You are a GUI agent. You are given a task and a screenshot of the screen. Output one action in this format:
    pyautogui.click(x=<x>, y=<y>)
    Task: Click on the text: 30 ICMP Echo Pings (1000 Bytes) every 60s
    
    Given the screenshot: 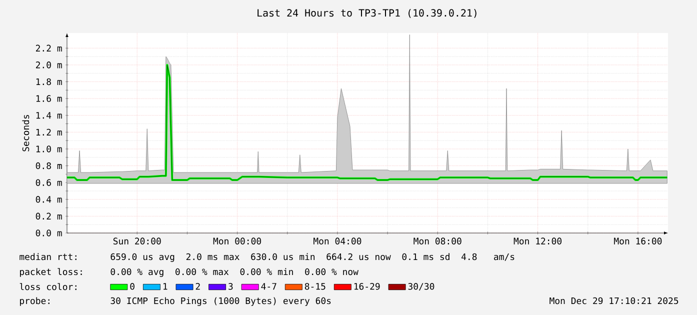 What is the action you would take?
    pyautogui.click(x=220, y=301)
    